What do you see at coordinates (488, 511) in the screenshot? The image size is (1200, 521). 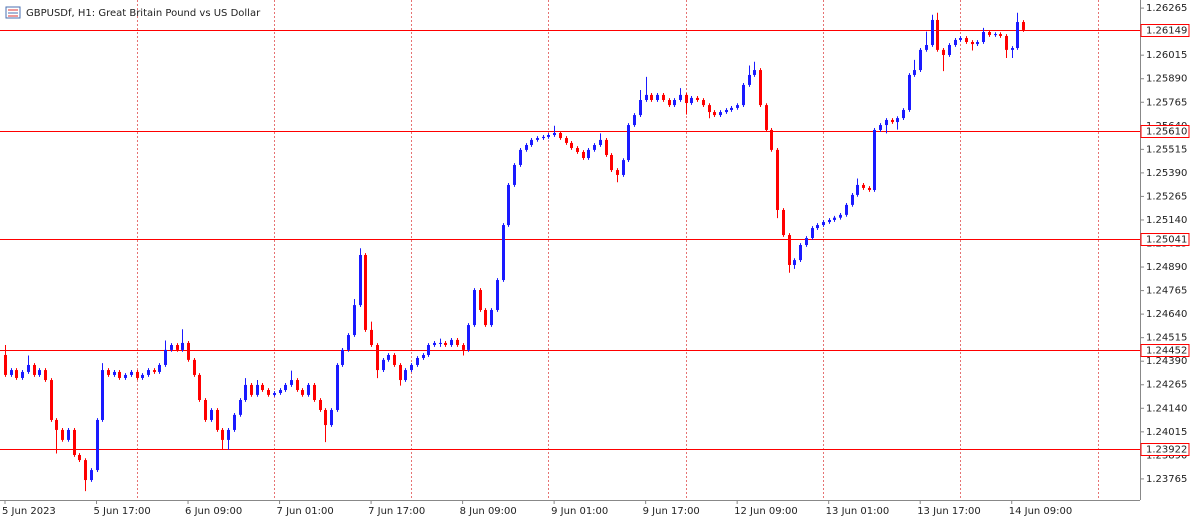 I see `x-tick-label: 8 Jun 09:00` at bounding box center [488, 511].